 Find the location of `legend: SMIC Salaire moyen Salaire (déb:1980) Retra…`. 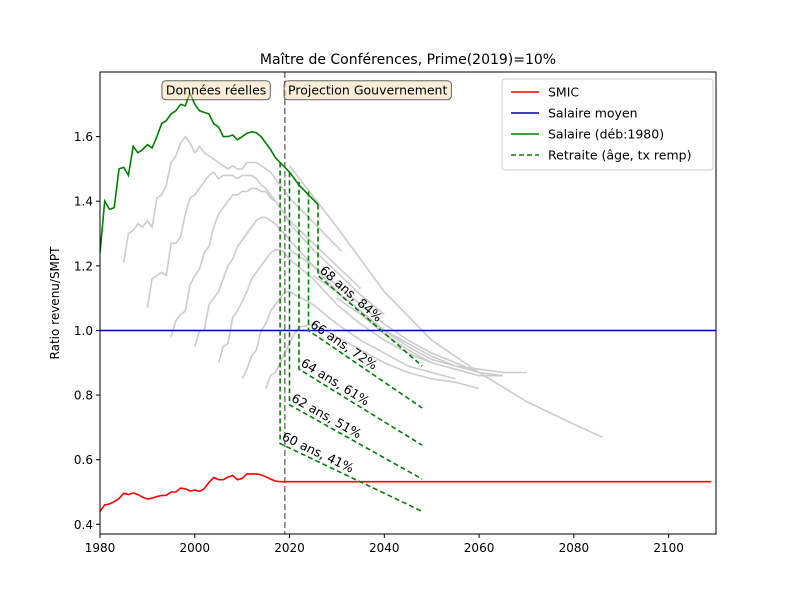

legend: SMIC Salaire moyen Salaire (déb:1980) Retra… is located at coordinates (607, 124).